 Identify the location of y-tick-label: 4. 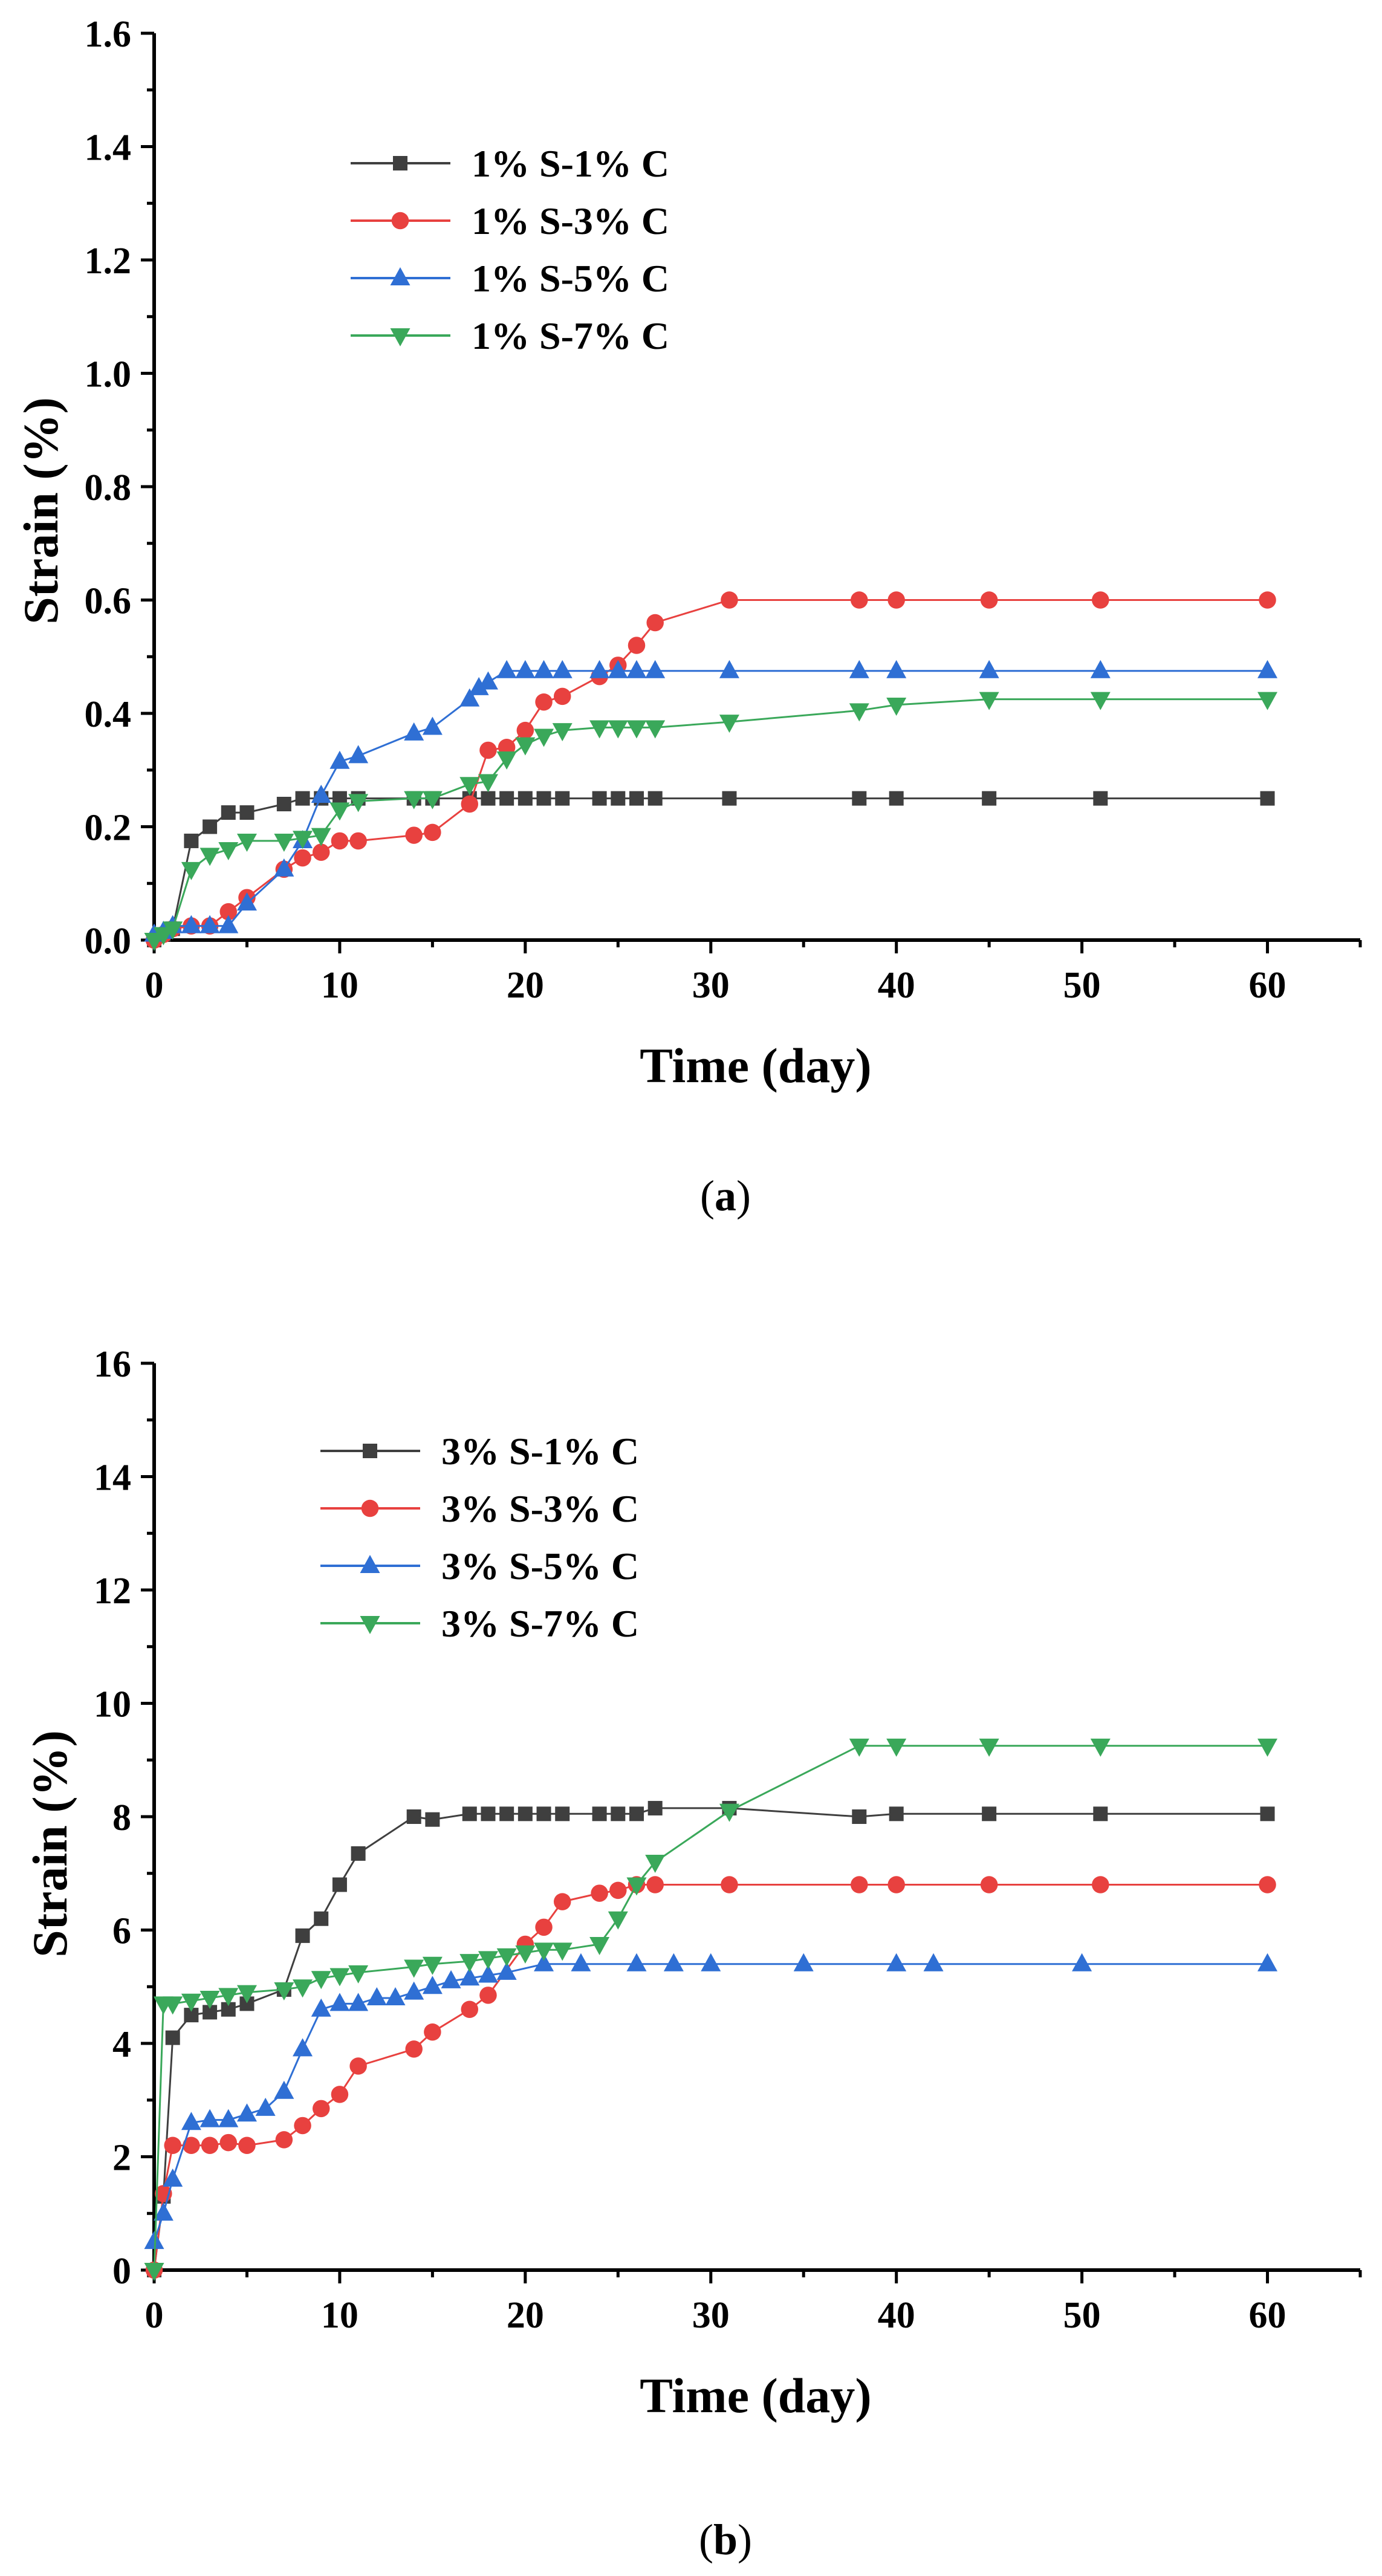
(121, 2045).